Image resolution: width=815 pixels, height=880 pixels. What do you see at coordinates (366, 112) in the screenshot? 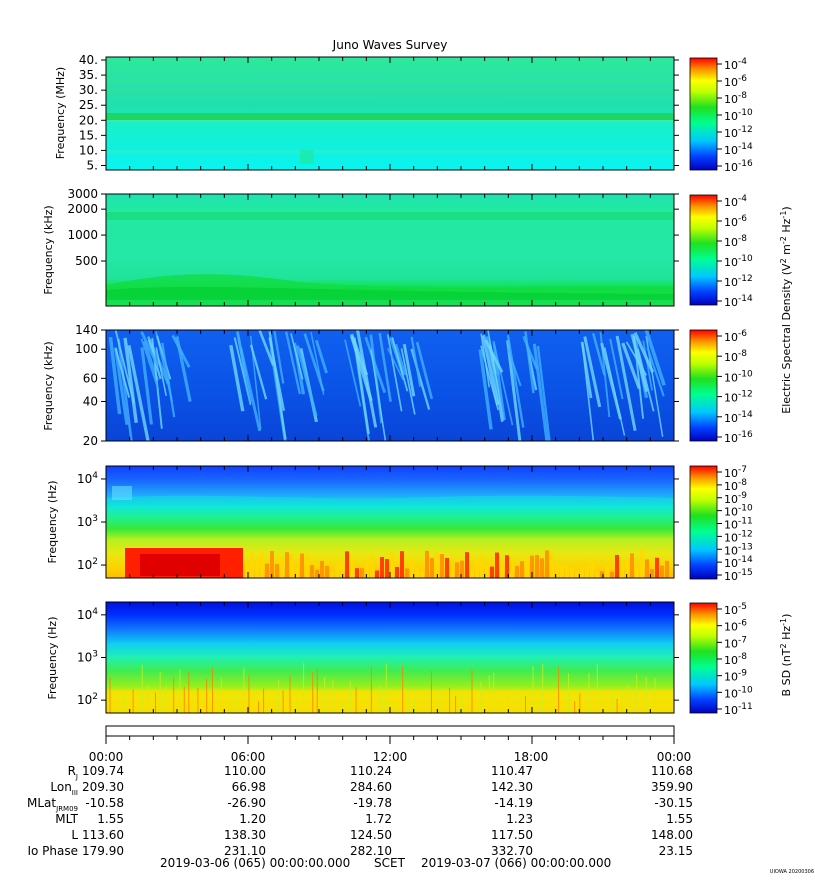
I see `panel-1-yaxis: 40.35.30.25.20.15.10.5. Frequency (MHz)` at bounding box center [366, 112].